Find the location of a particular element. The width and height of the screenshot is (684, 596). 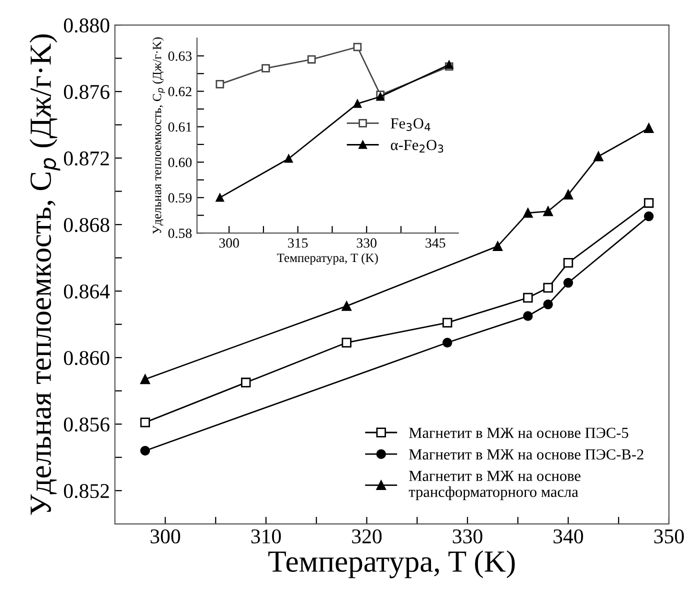

x-tick-label: 310 is located at coordinates (266, 536).